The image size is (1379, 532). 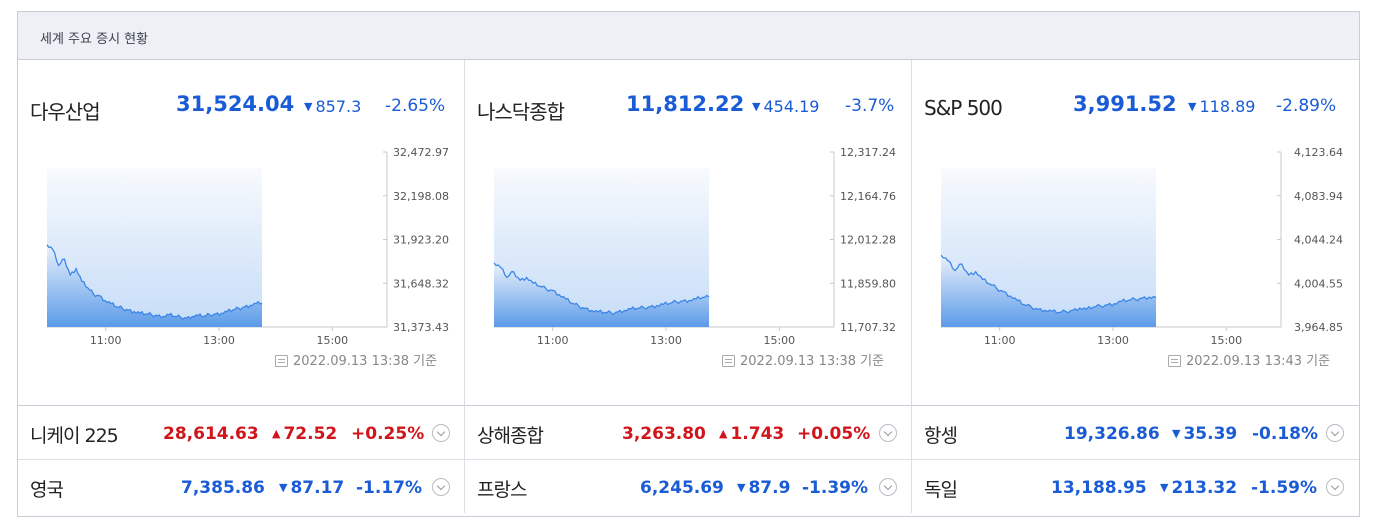 What do you see at coordinates (1099, 488) in the screenshot?
I see `row-value: 13,188.95` at bounding box center [1099, 488].